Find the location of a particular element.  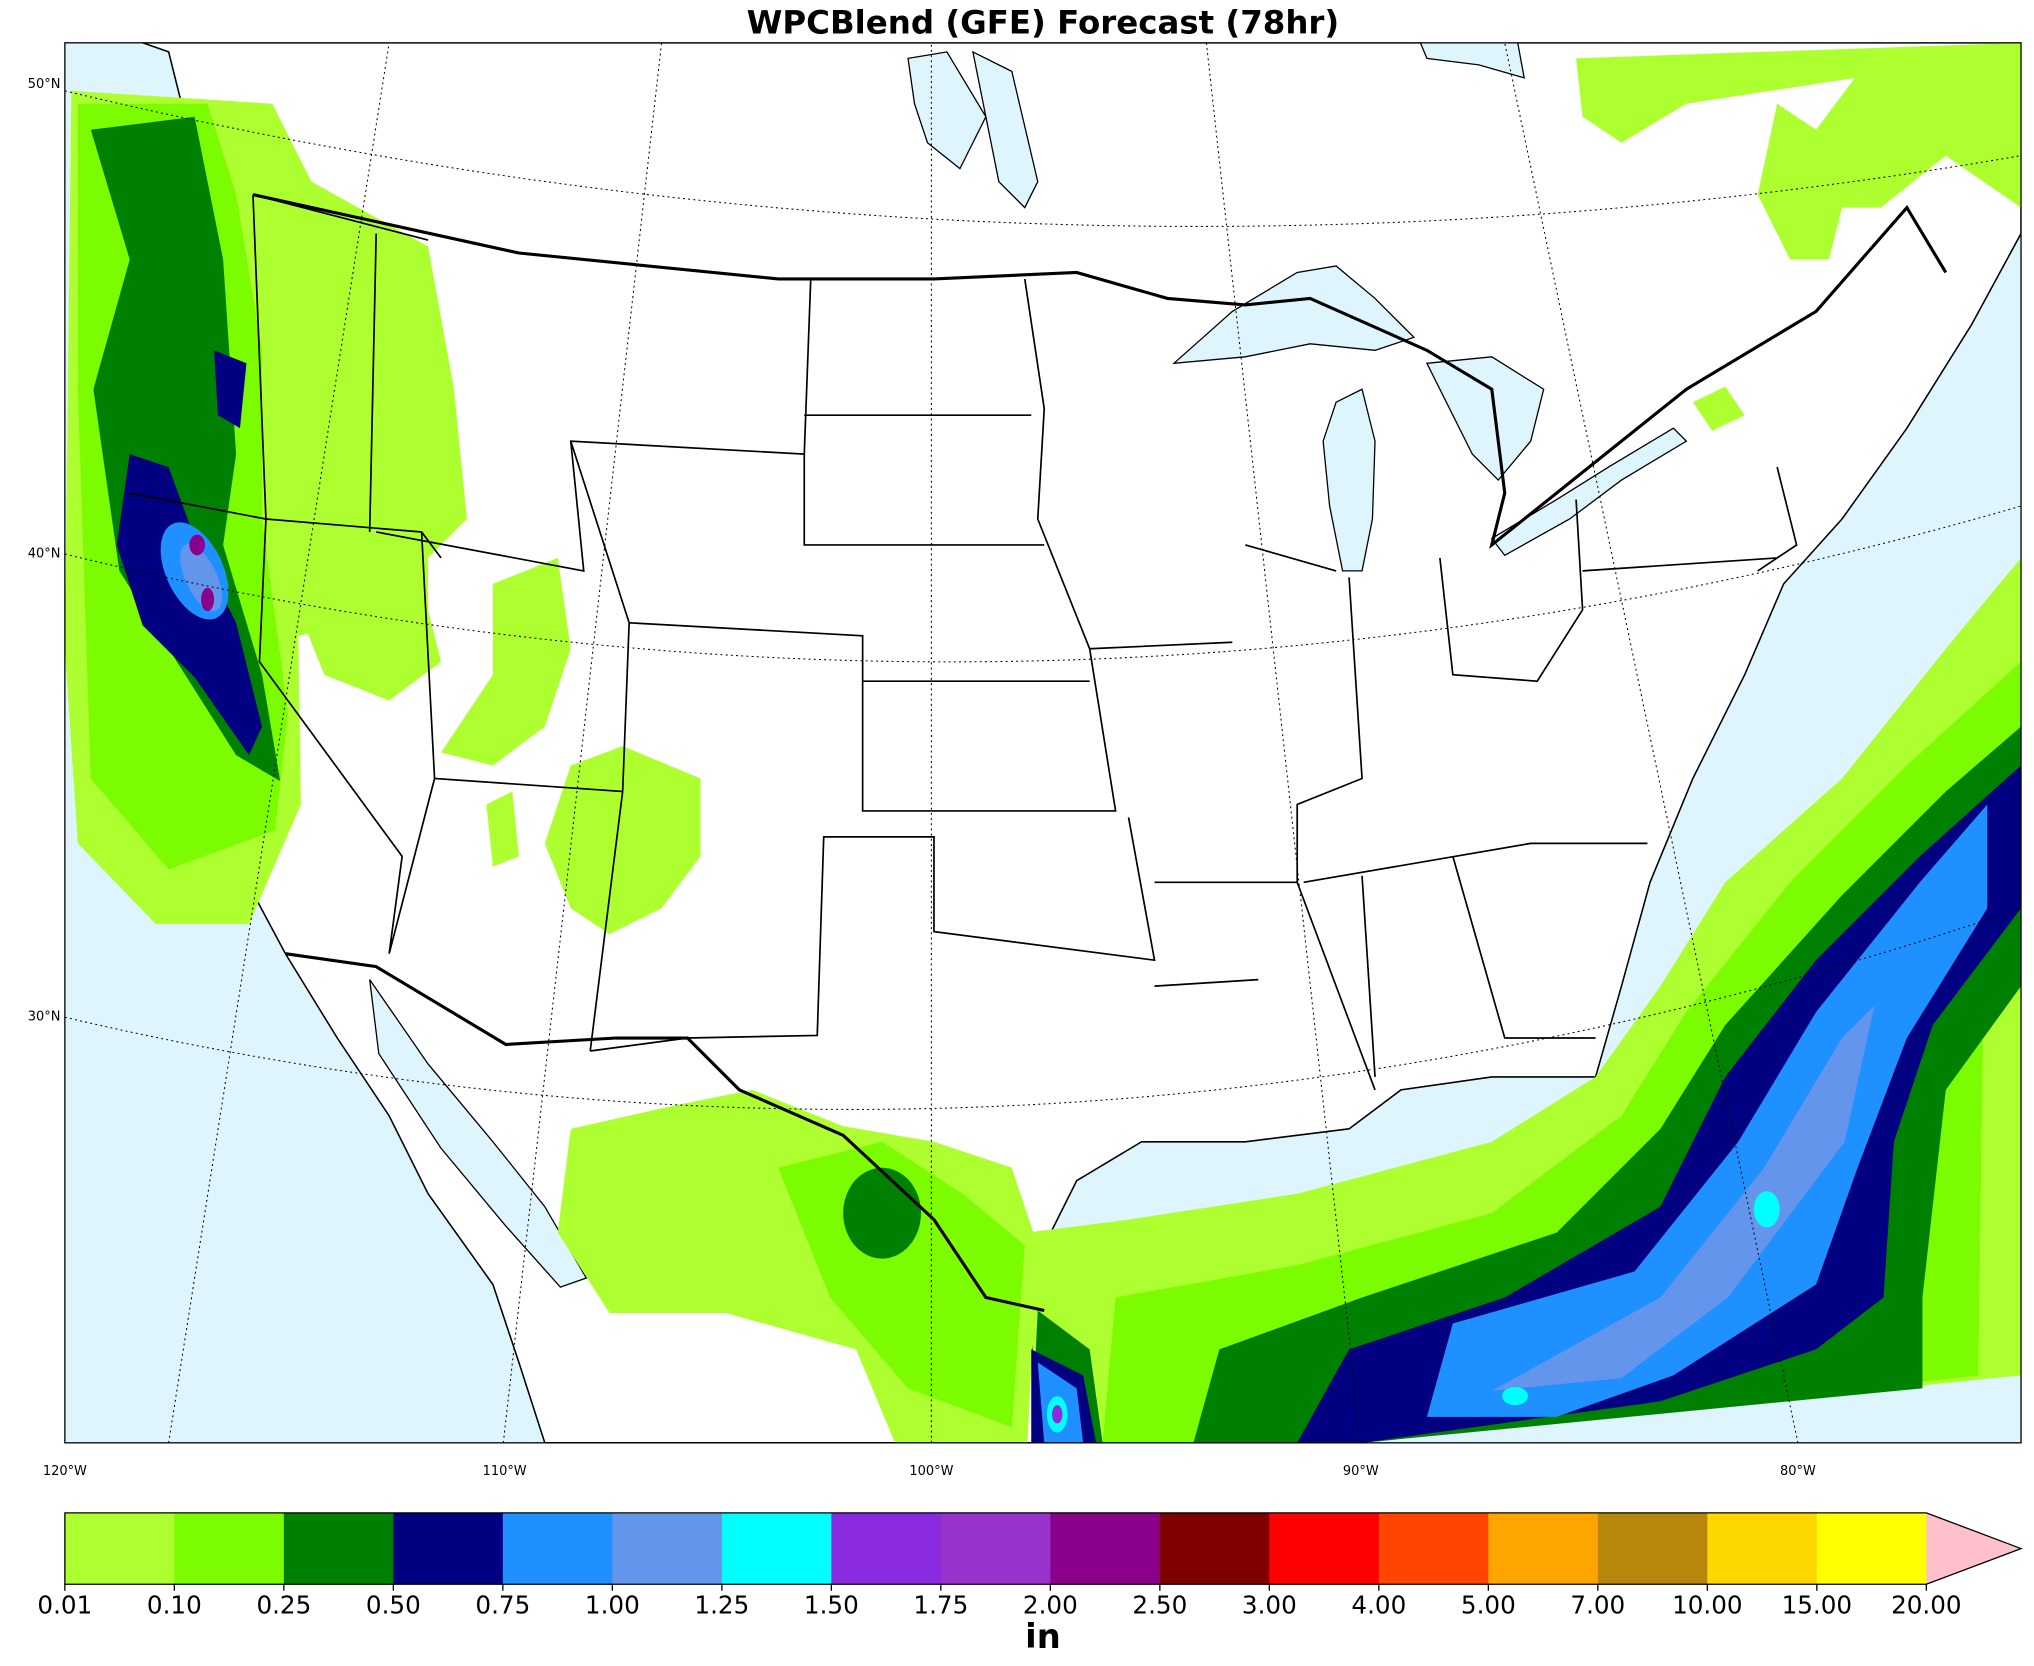

latitude-label: 30°N is located at coordinates (44, 1017).